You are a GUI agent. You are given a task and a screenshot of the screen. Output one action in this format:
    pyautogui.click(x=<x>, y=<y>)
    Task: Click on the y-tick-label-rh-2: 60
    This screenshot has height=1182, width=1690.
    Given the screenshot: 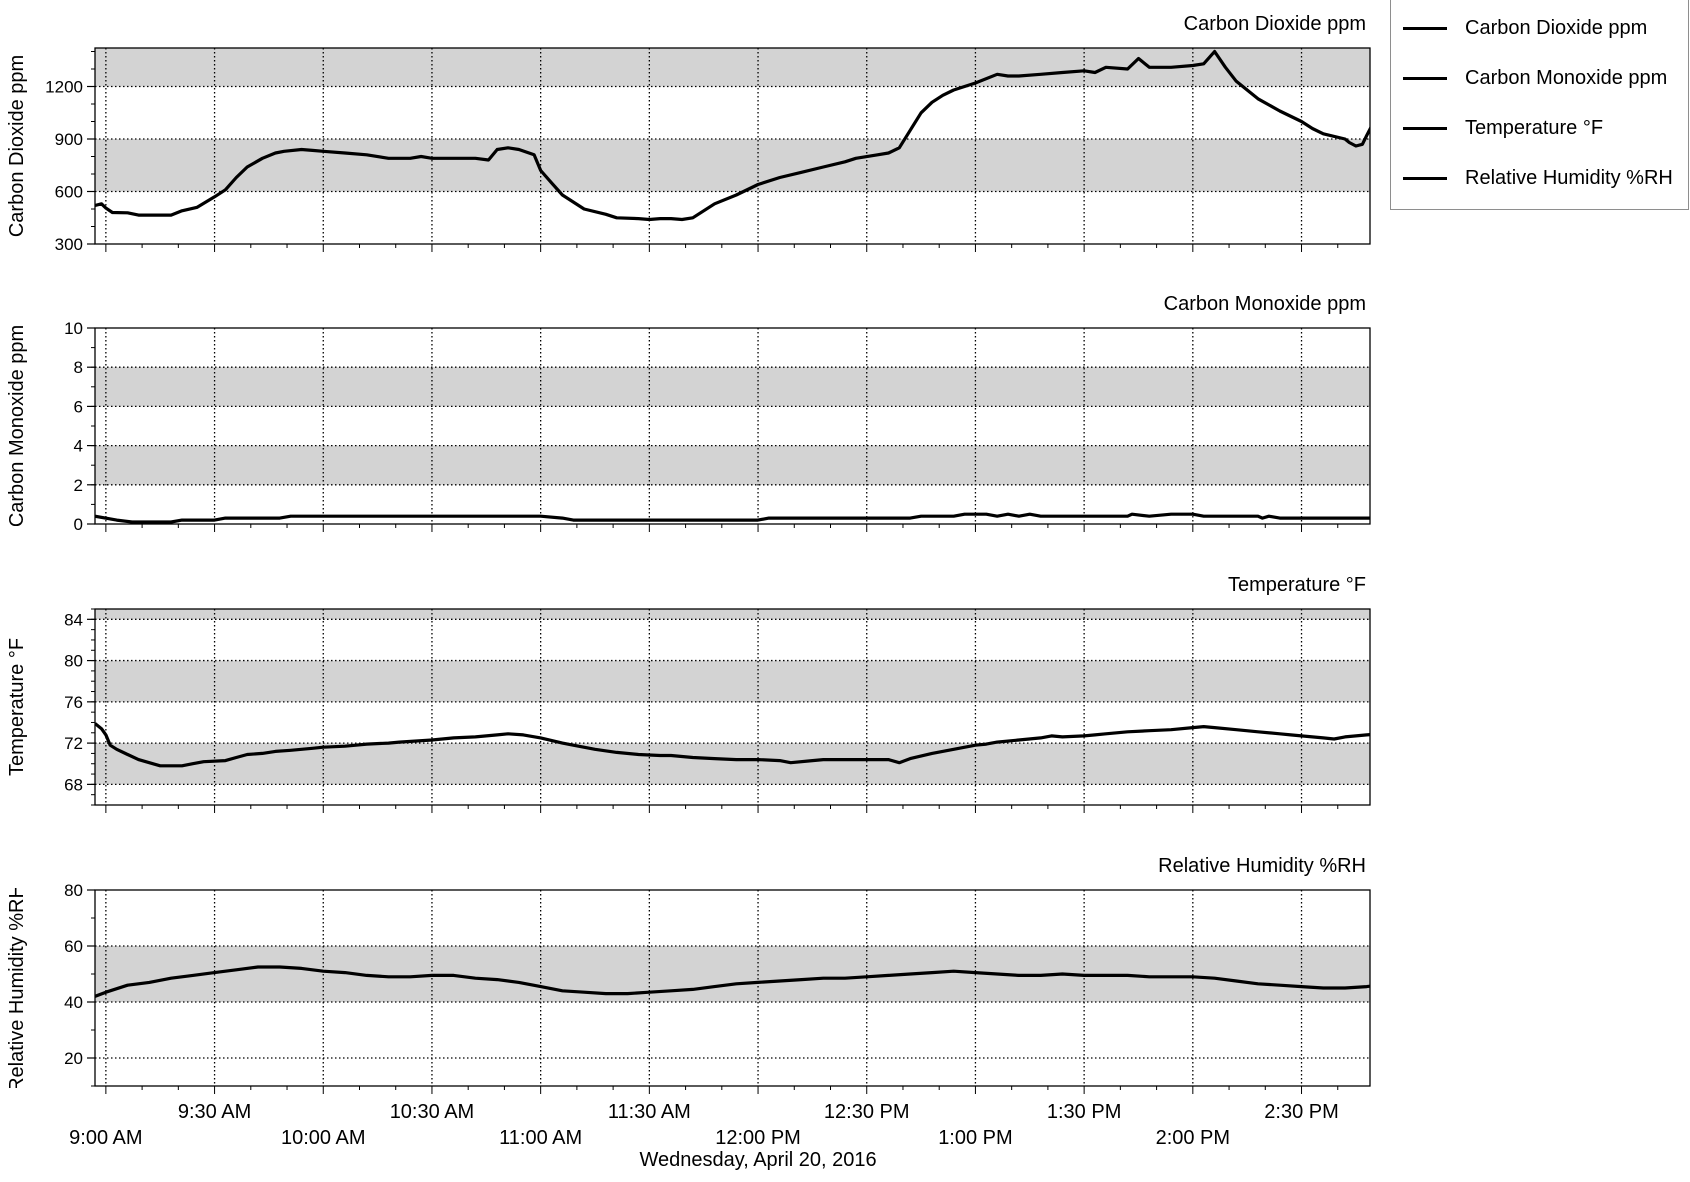 What is the action you would take?
    pyautogui.click(x=73, y=946)
    